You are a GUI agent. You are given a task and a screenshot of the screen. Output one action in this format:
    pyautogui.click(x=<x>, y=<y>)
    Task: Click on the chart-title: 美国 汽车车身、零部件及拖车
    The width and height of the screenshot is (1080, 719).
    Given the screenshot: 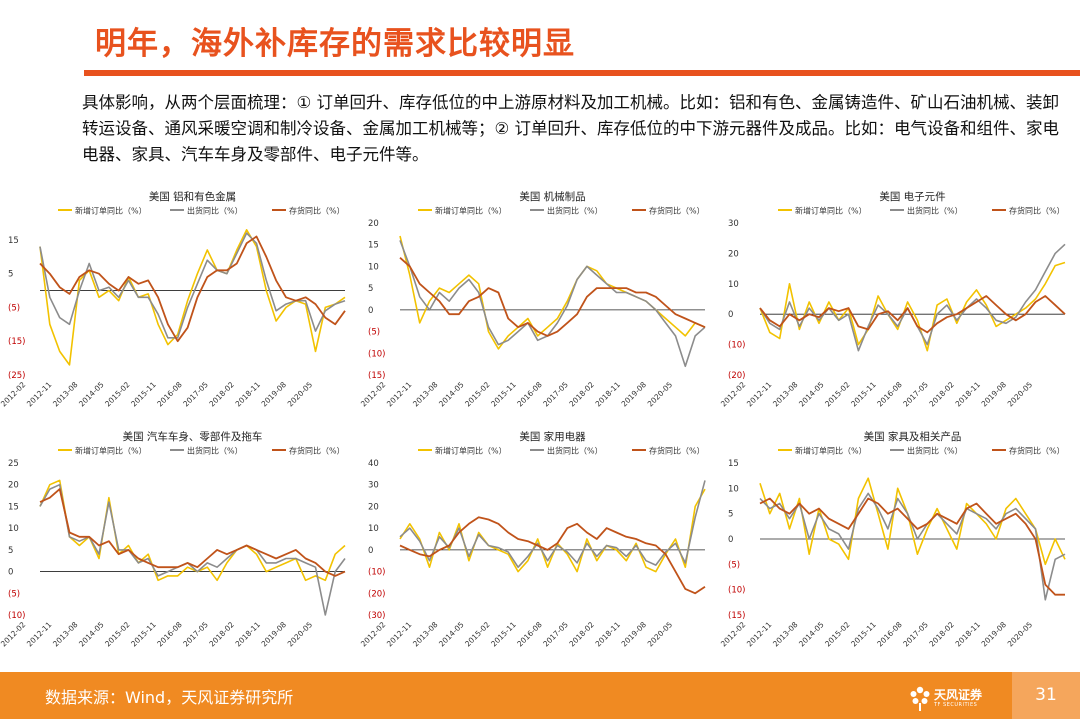 What is the action you would take?
    pyautogui.click(x=193, y=436)
    